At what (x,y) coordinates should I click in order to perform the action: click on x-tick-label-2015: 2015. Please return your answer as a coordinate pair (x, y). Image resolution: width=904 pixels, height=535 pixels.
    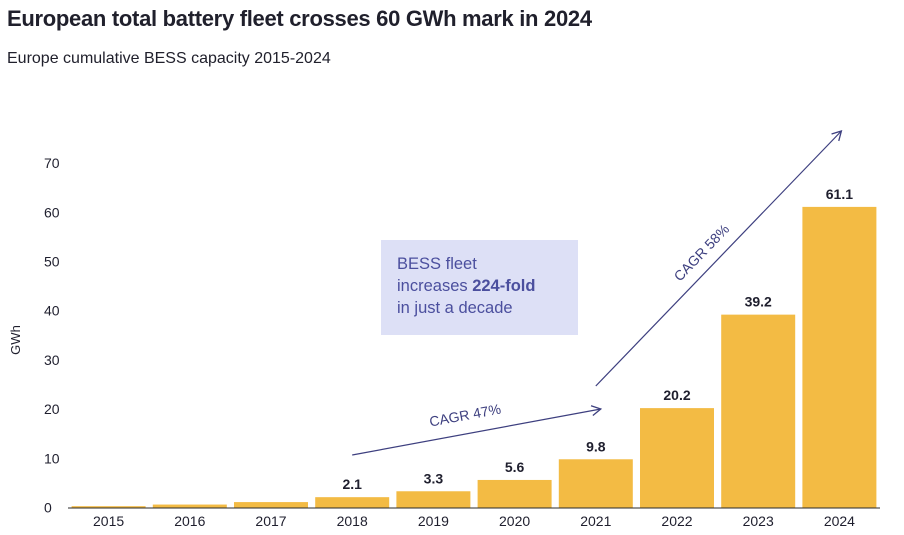
    Looking at the image, I should click on (108, 521).